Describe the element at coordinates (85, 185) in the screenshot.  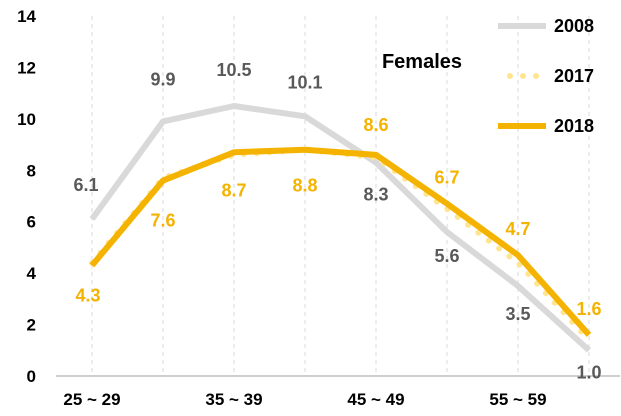
I see `data-label: 6.1` at that location.